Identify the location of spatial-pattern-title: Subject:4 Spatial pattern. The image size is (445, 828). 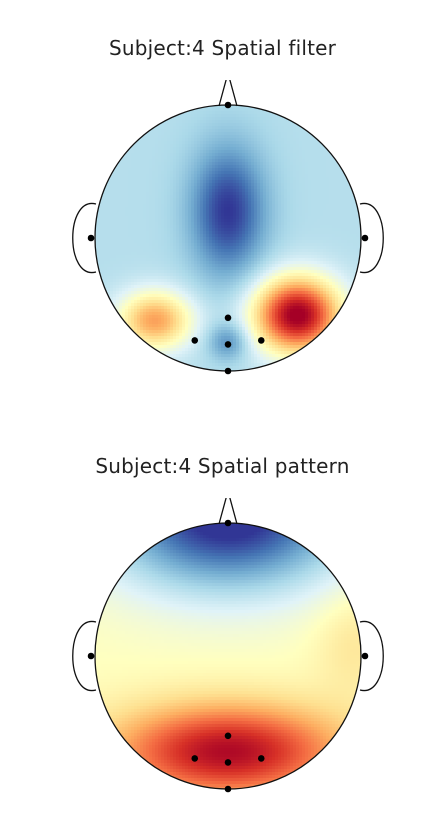
(222, 466).